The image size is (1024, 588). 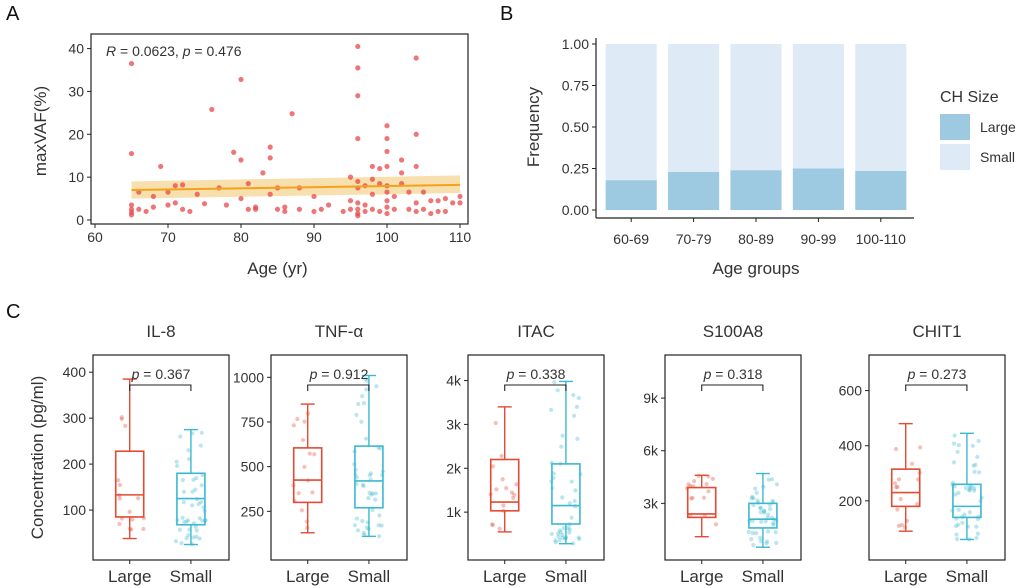 What do you see at coordinates (575, 127) in the screenshot?
I see `y-tick-label: 0.50` at bounding box center [575, 127].